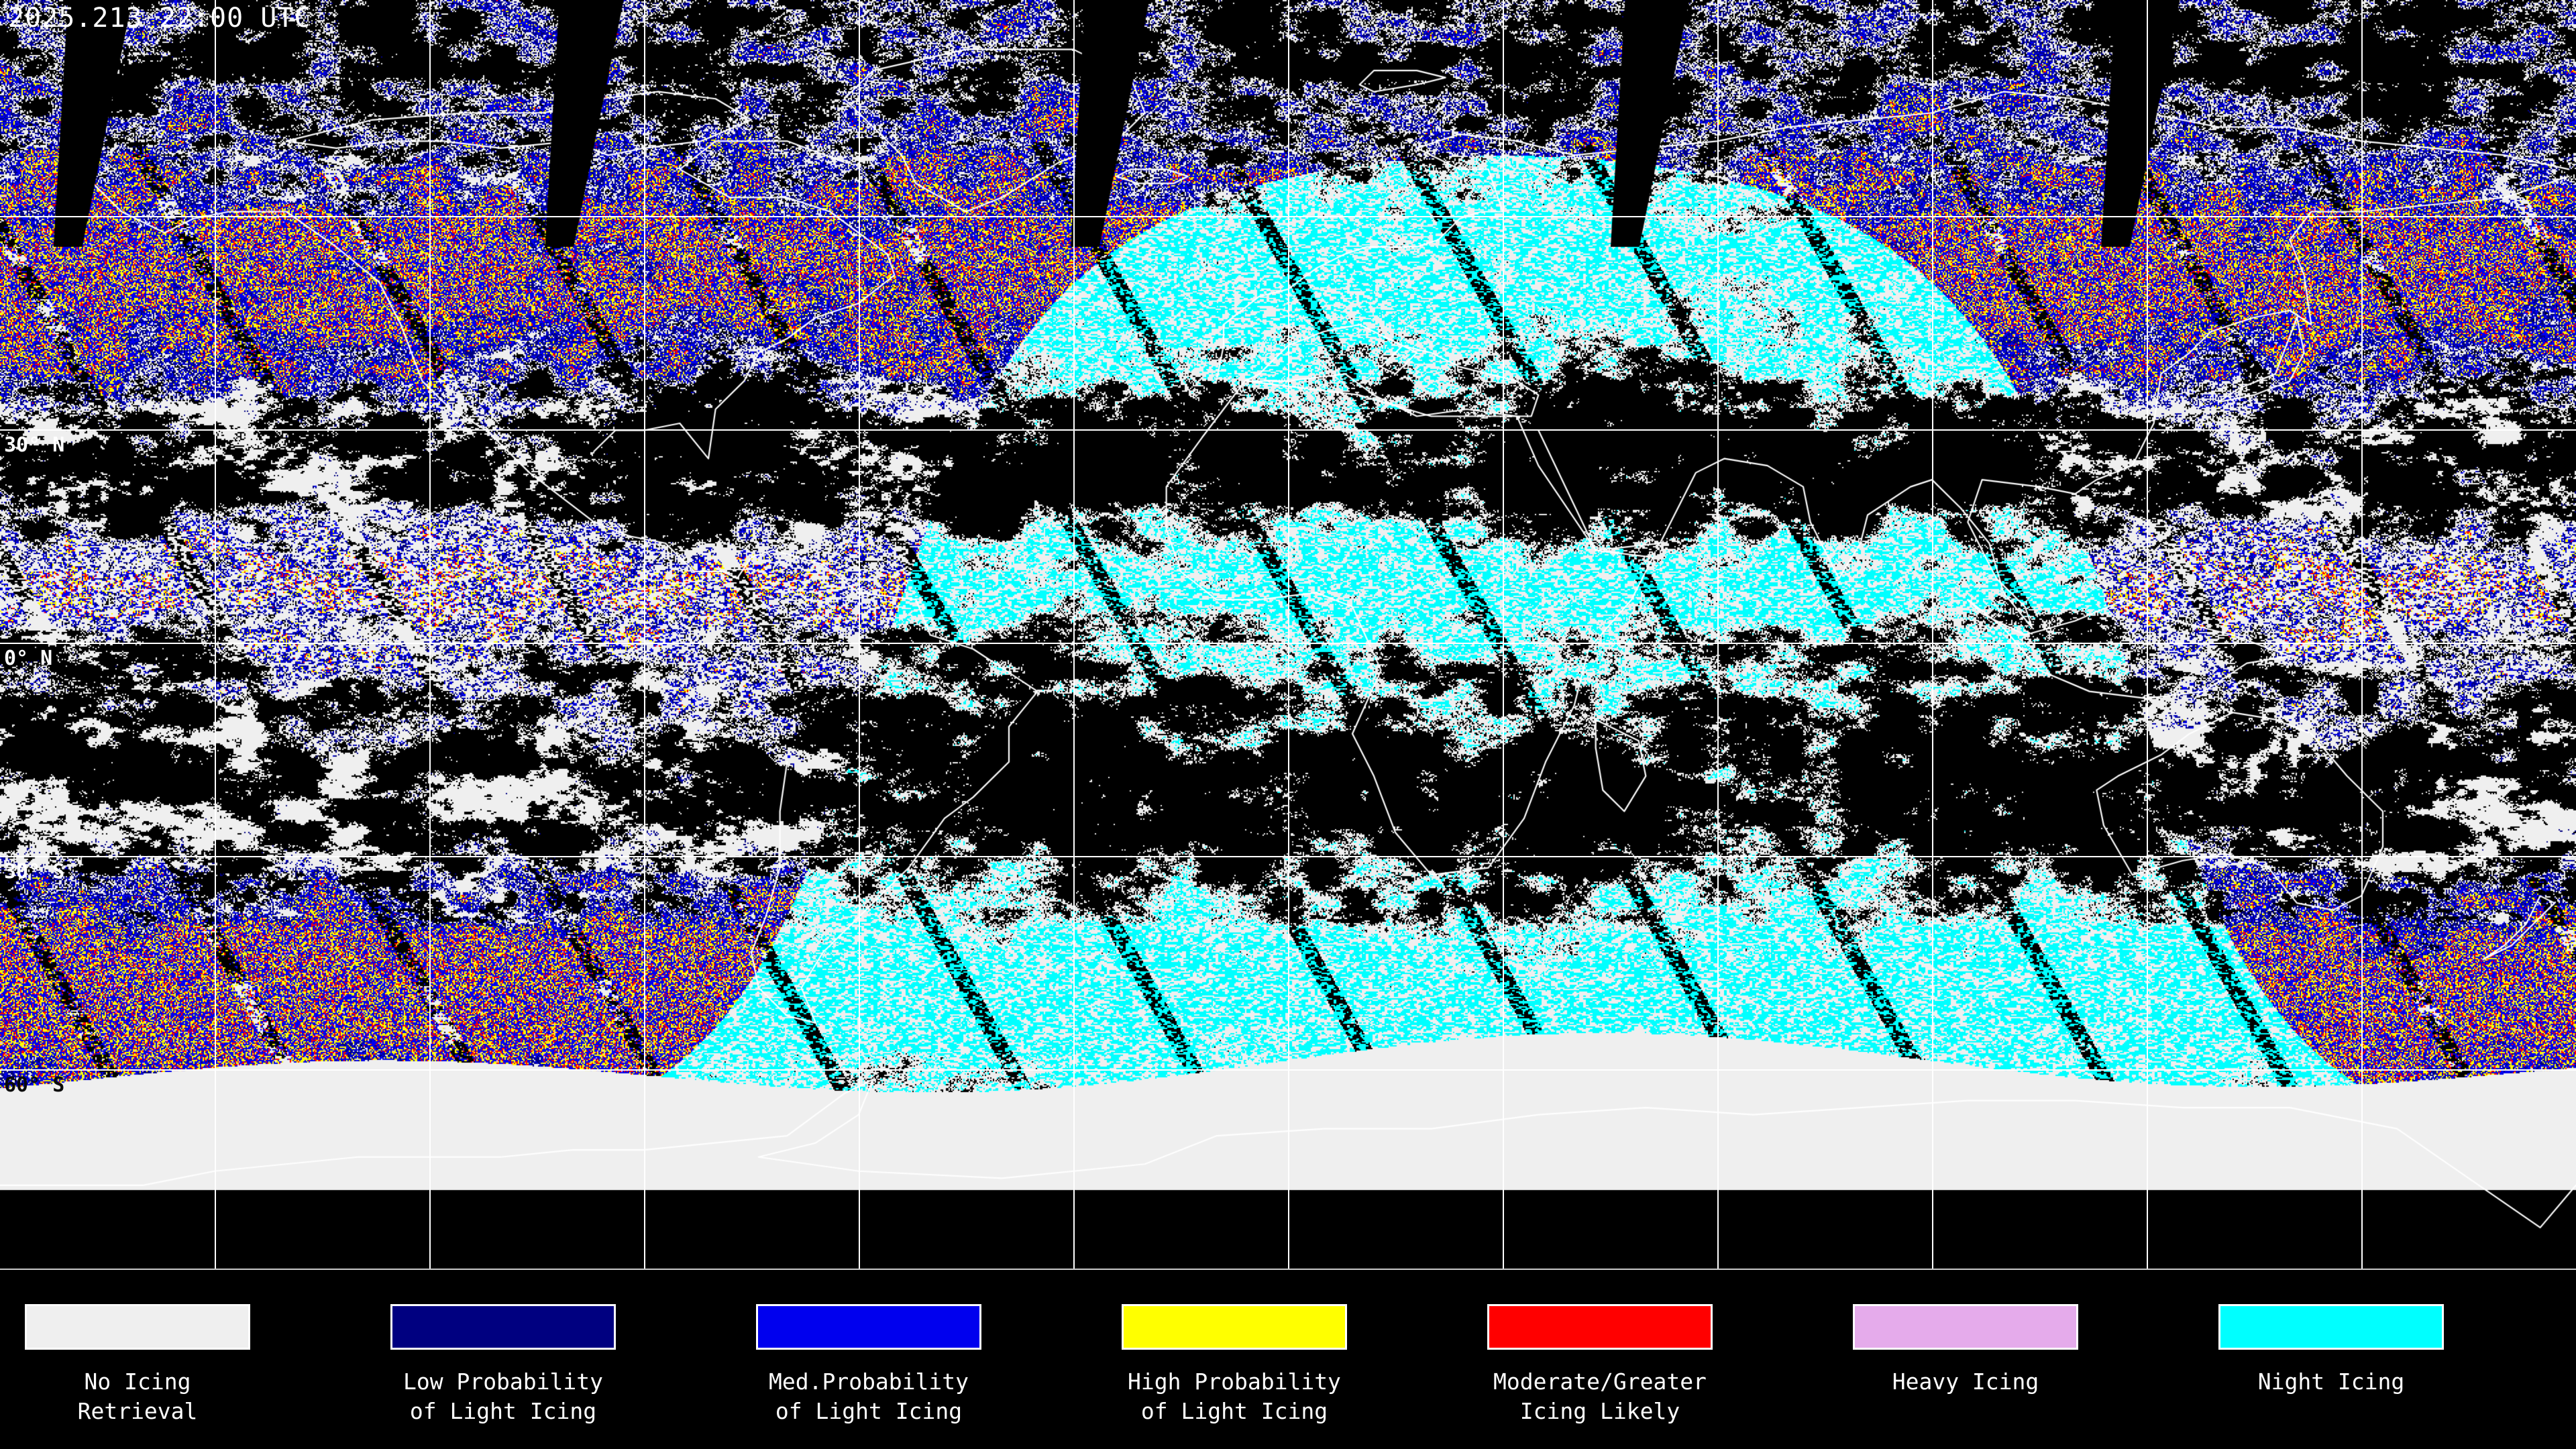  I want to click on legend-swatch-moderate-greater-icing-likely, so click(1600, 1327).